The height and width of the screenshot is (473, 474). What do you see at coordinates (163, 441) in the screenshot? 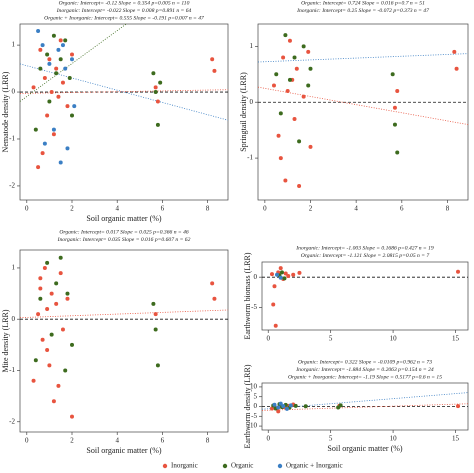
I see `x-tick-label: 6` at bounding box center [163, 441].